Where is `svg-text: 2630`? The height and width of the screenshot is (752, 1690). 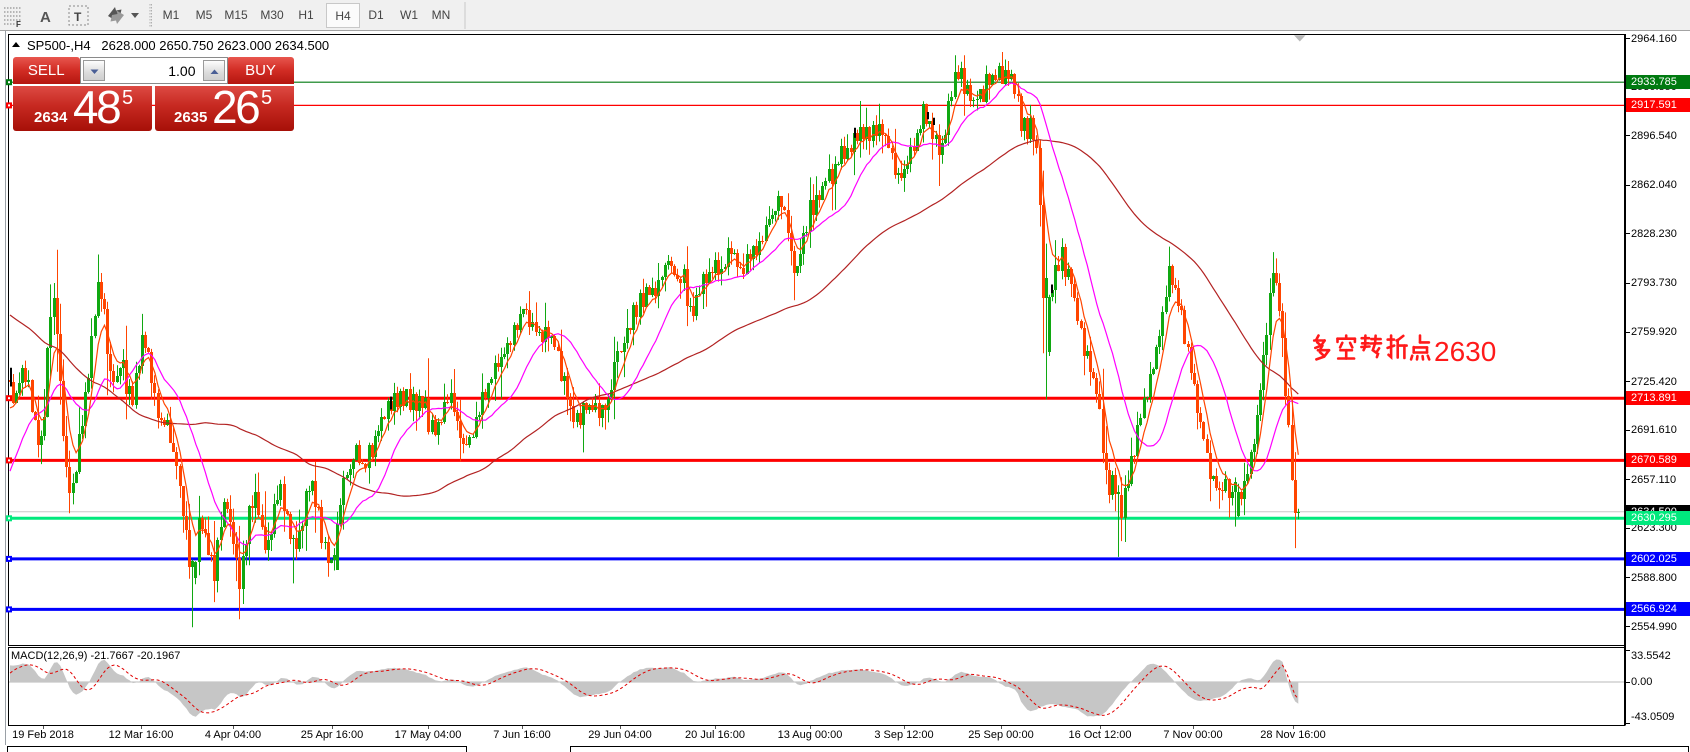
svg-text: 2630 is located at coordinates (1465, 351).